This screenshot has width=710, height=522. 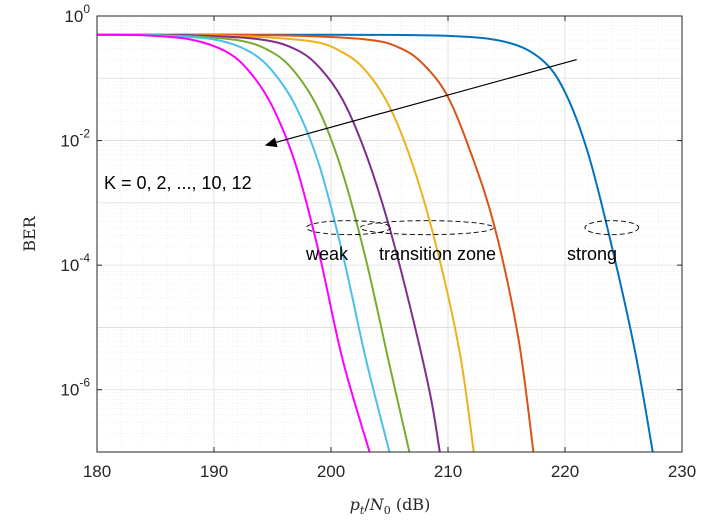 What do you see at coordinates (86, 9) in the screenshot?
I see `y-tick-exponent: 0` at bounding box center [86, 9].